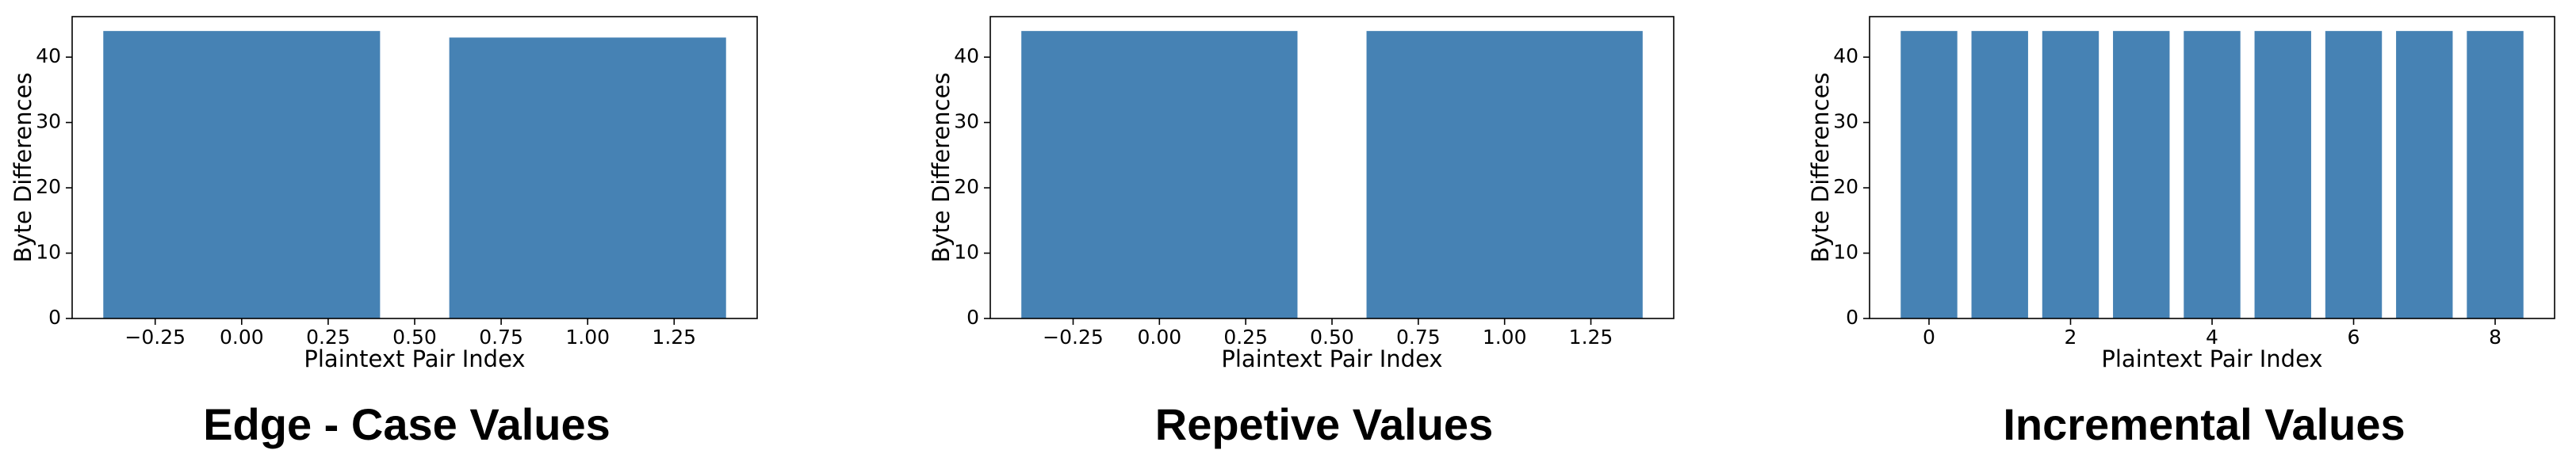 This screenshot has width=2576, height=469. I want to click on chart-caption: Incremental Values, so click(2204, 424).